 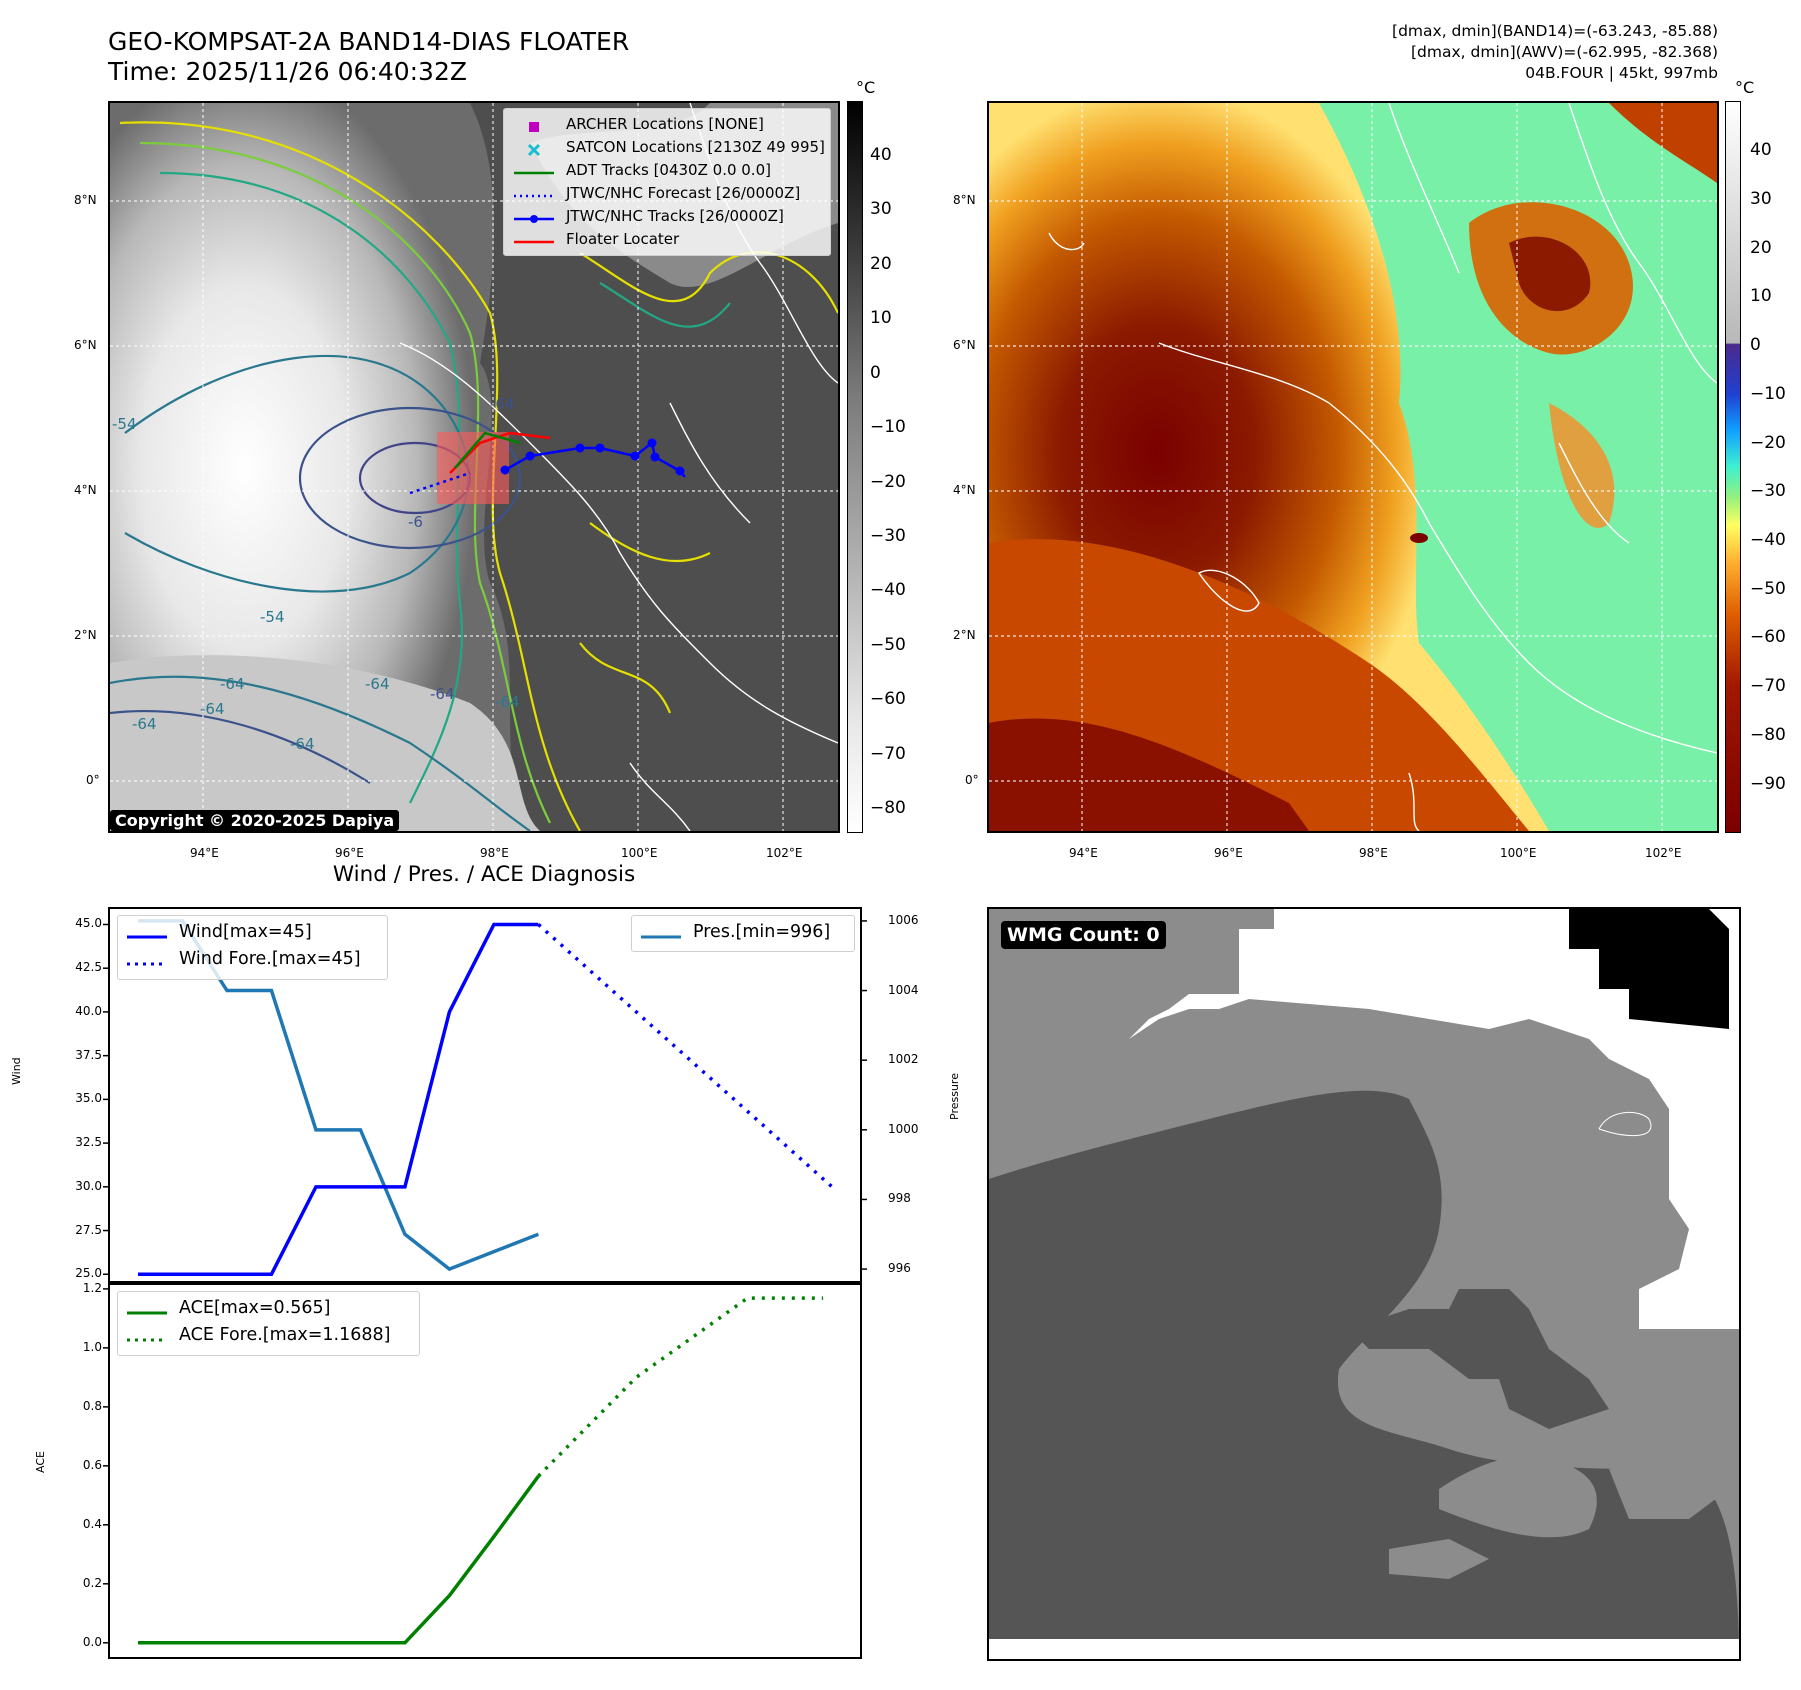 I want to click on legend-label: Wind Fore.[max=45], so click(x=270, y=959).